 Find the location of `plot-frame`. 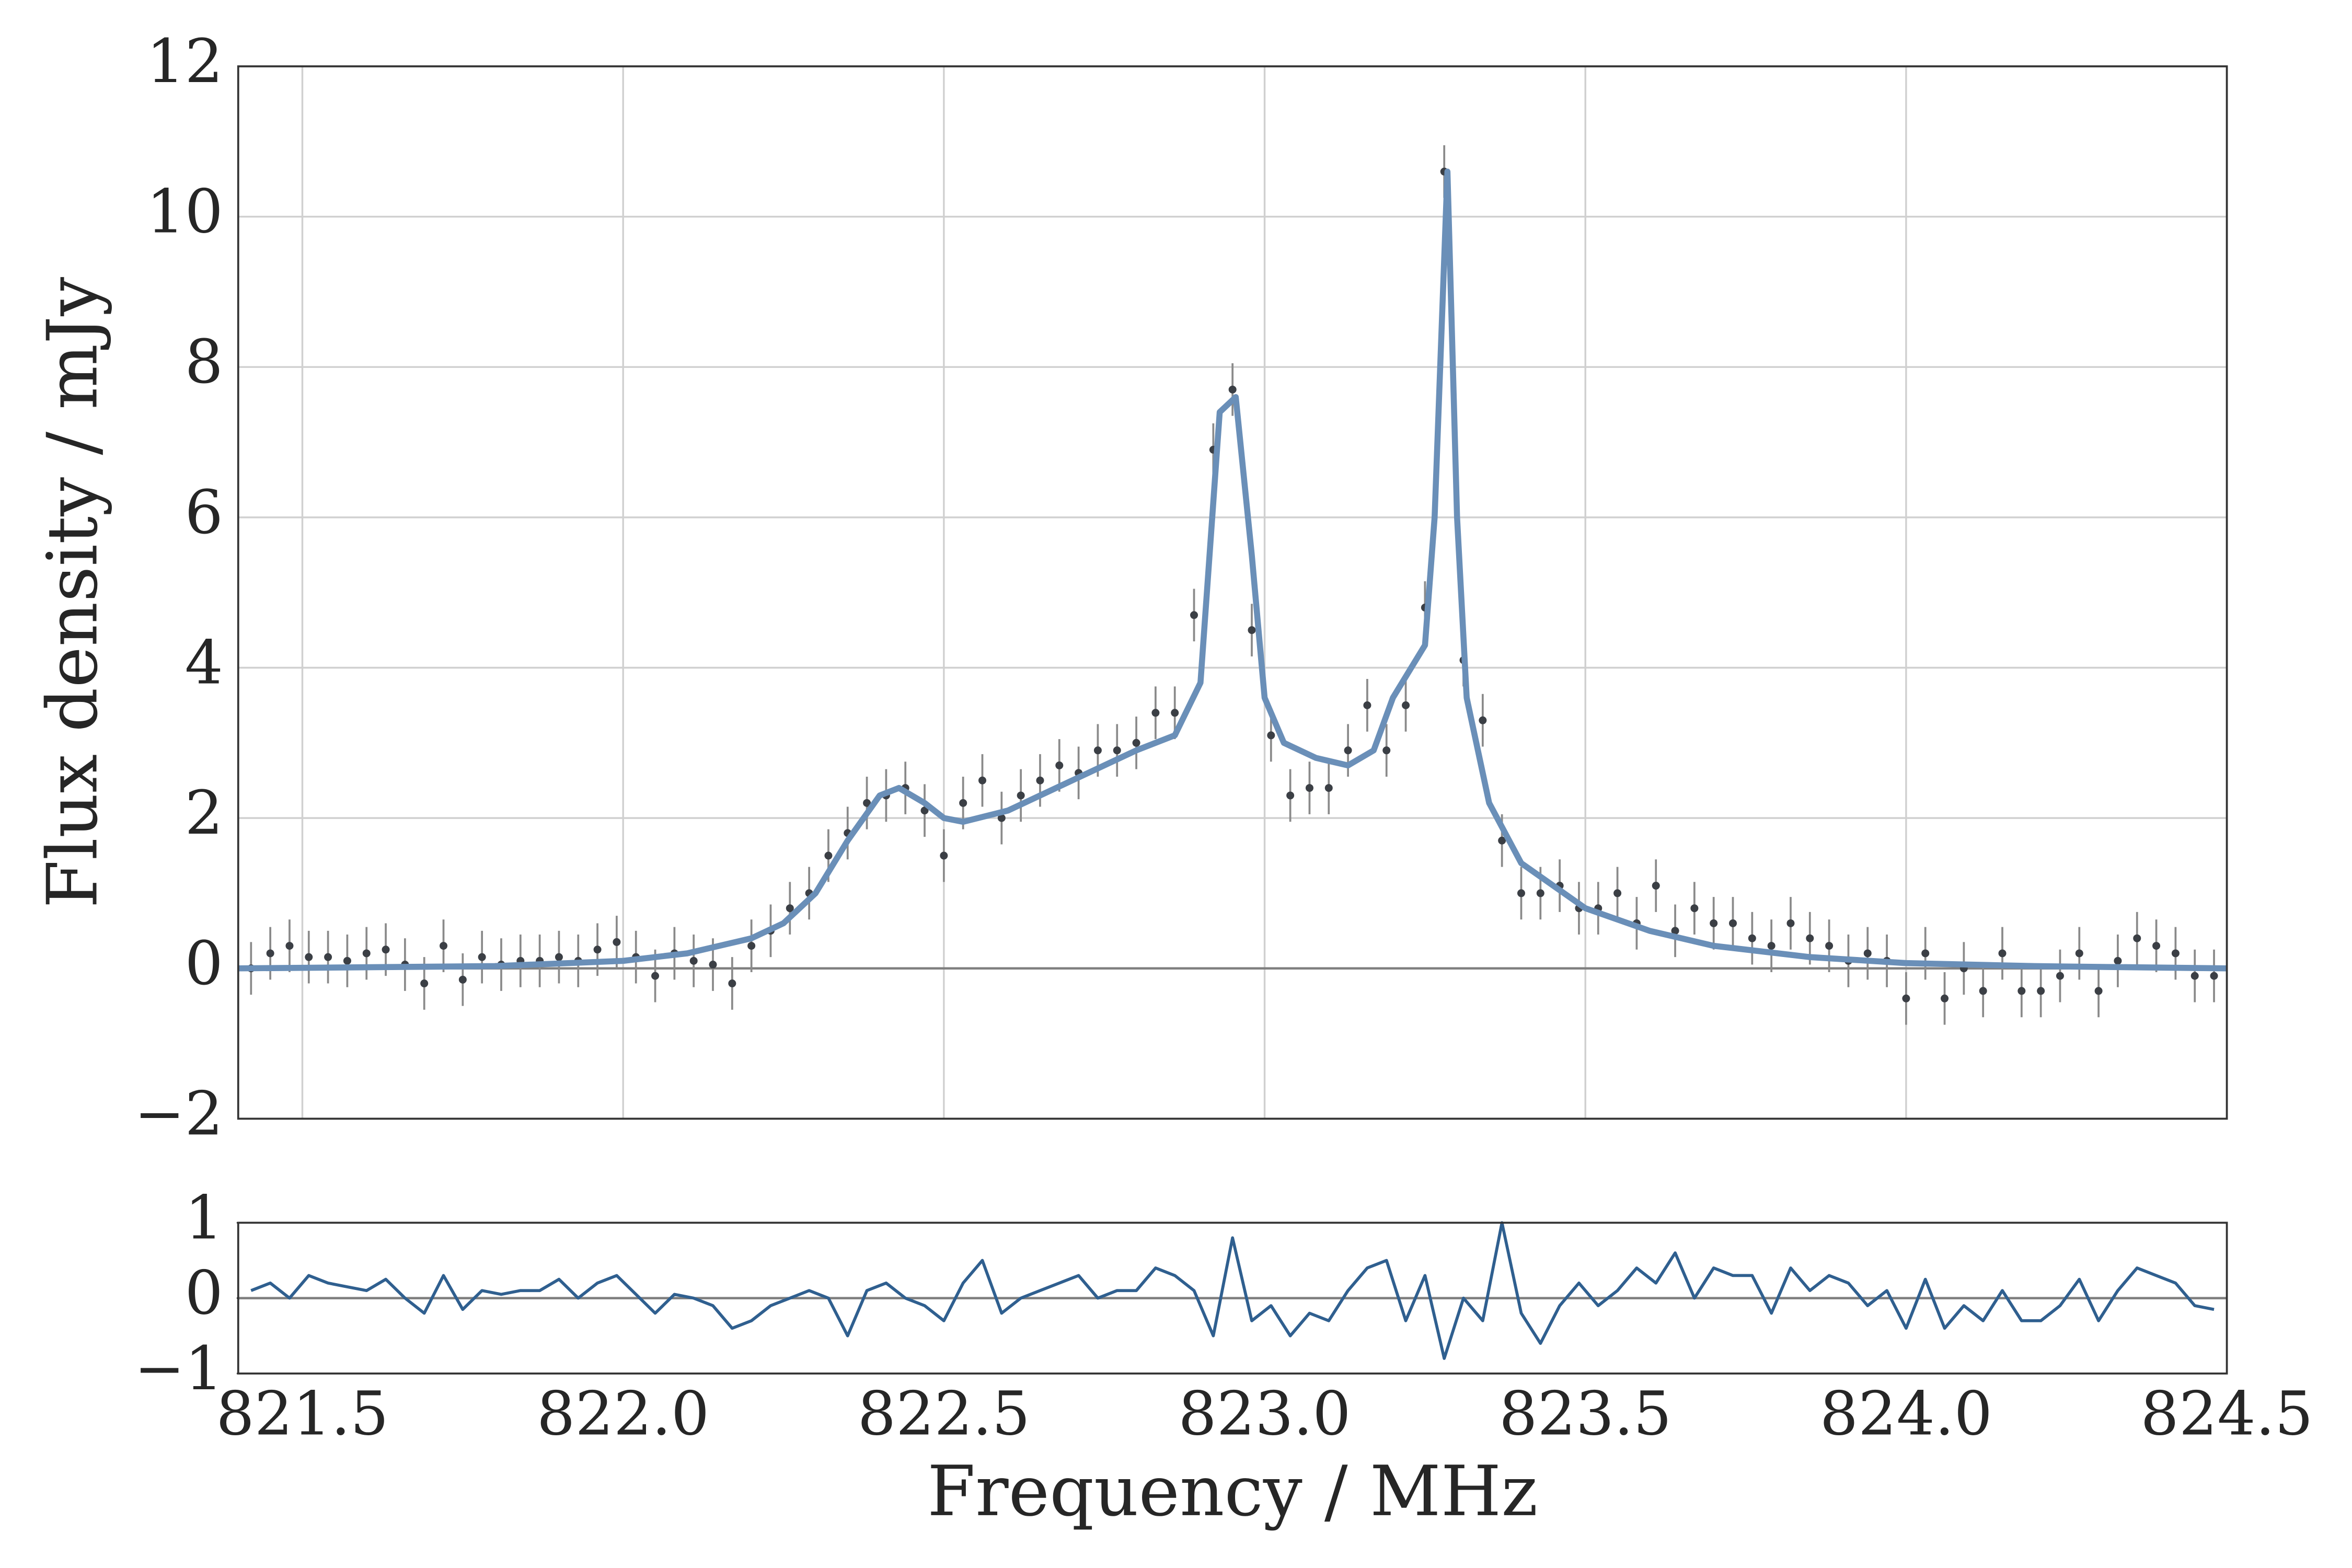

plot-frame is located at coordinates (1232, 1298).